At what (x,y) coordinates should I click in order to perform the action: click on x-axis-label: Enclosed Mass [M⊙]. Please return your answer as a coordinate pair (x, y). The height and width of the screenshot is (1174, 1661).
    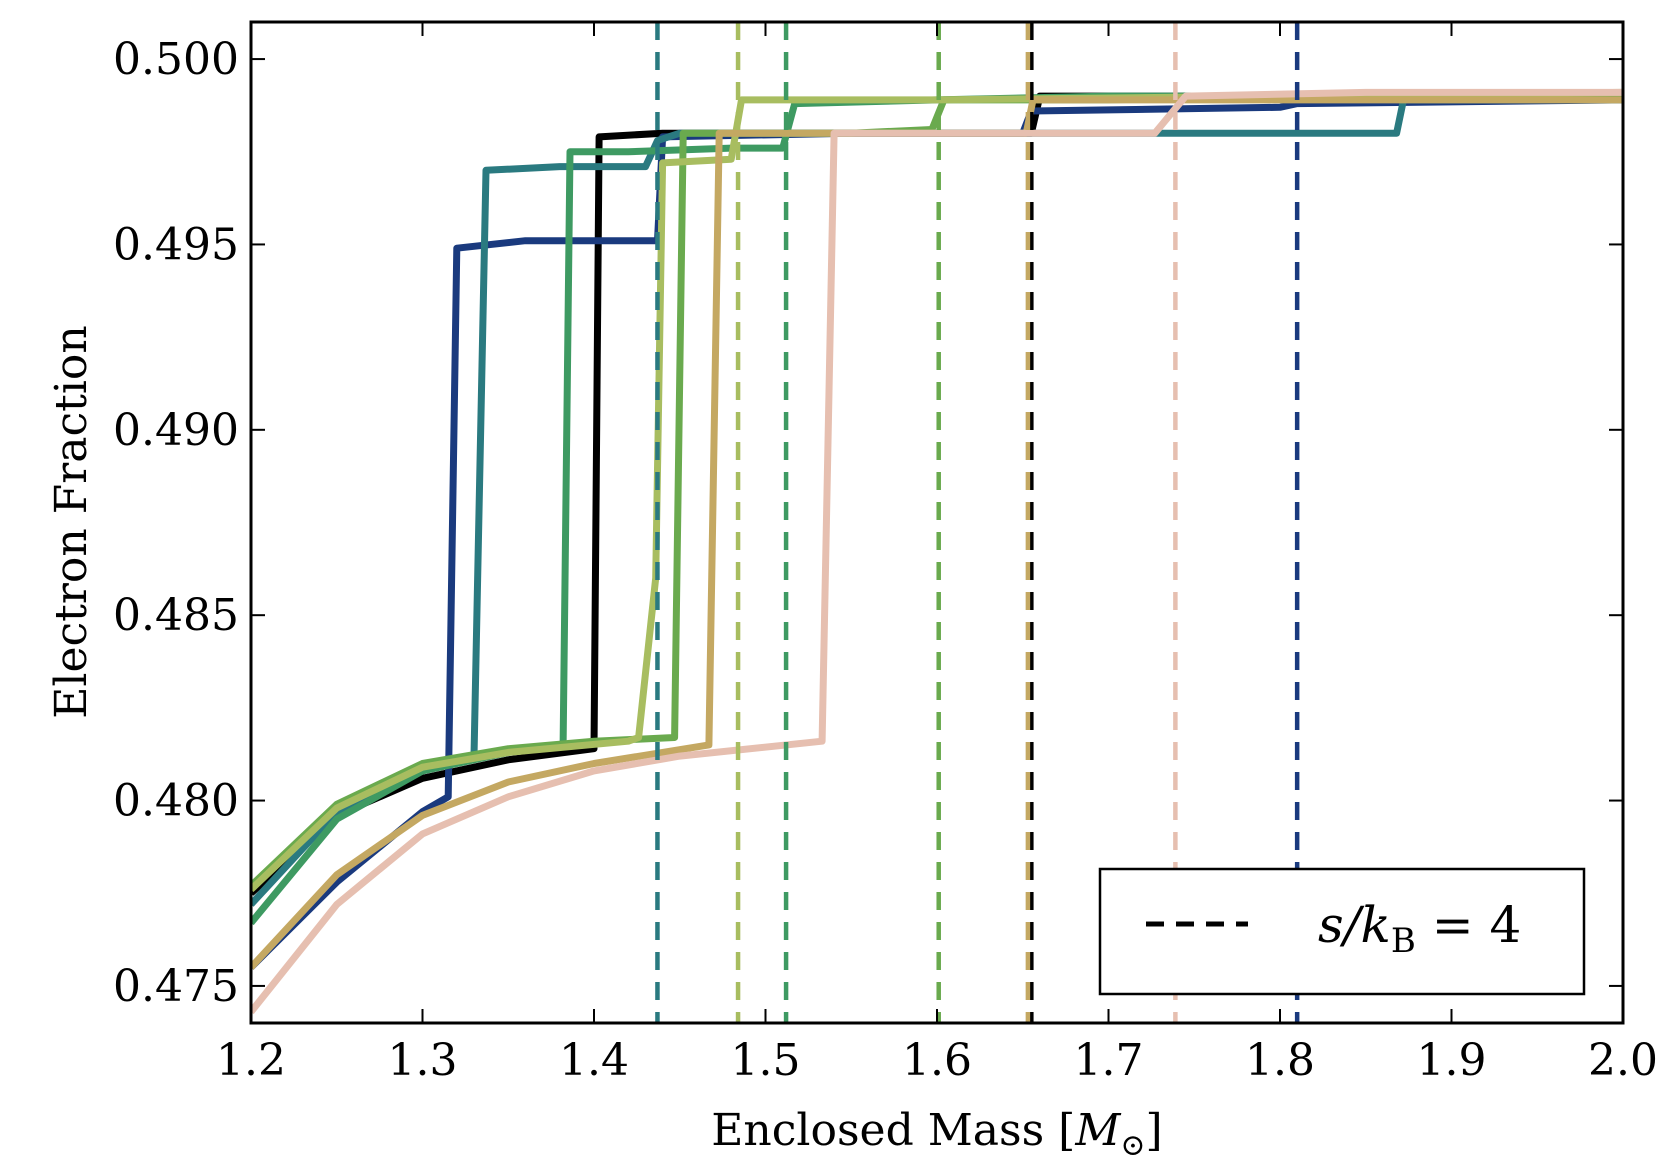
    Looking at the image, I should click on (936, 1134).